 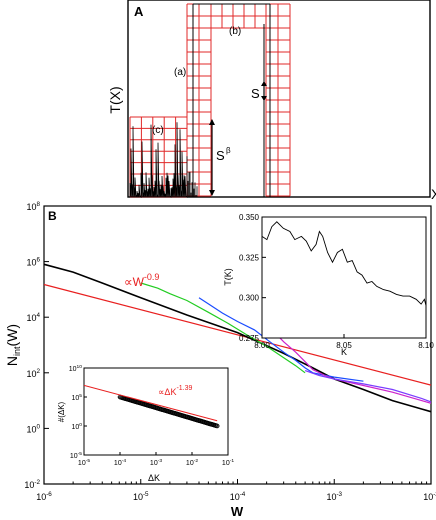 I want to click on inset-right-y-tick-label: 0.300, so click(x=249, y=298).